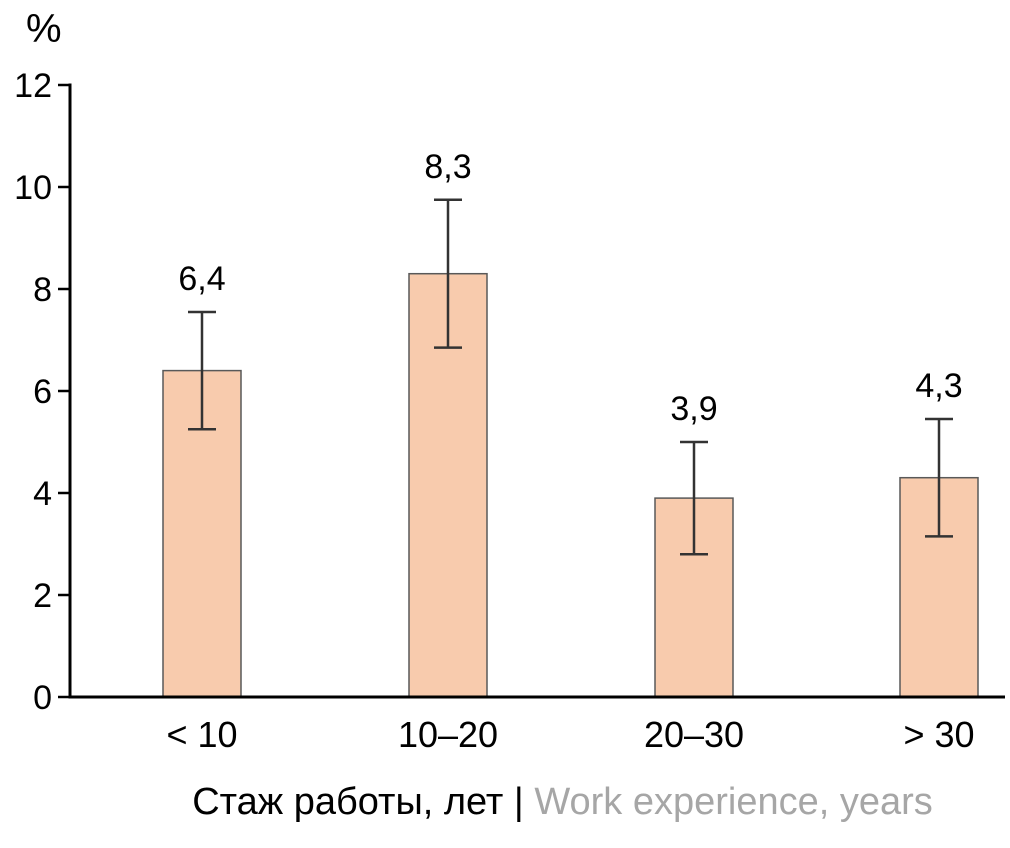 The width and height of the screenshot is (1010, 848). Describe the element at coordinates (33, 86) in the screenshot. I see `y-tick-label: 12` at that location.